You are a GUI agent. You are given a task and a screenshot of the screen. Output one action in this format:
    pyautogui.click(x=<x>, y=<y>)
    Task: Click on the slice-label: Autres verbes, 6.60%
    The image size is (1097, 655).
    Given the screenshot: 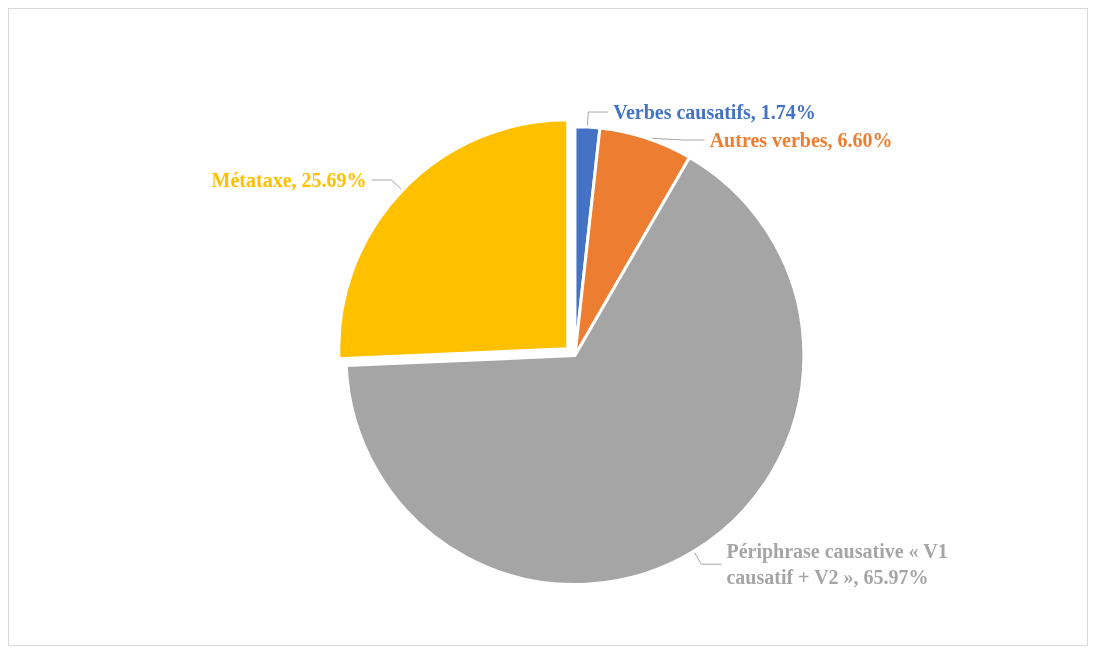 What is the action you would take?
    pyautogui.click(x=801, y=140)
    